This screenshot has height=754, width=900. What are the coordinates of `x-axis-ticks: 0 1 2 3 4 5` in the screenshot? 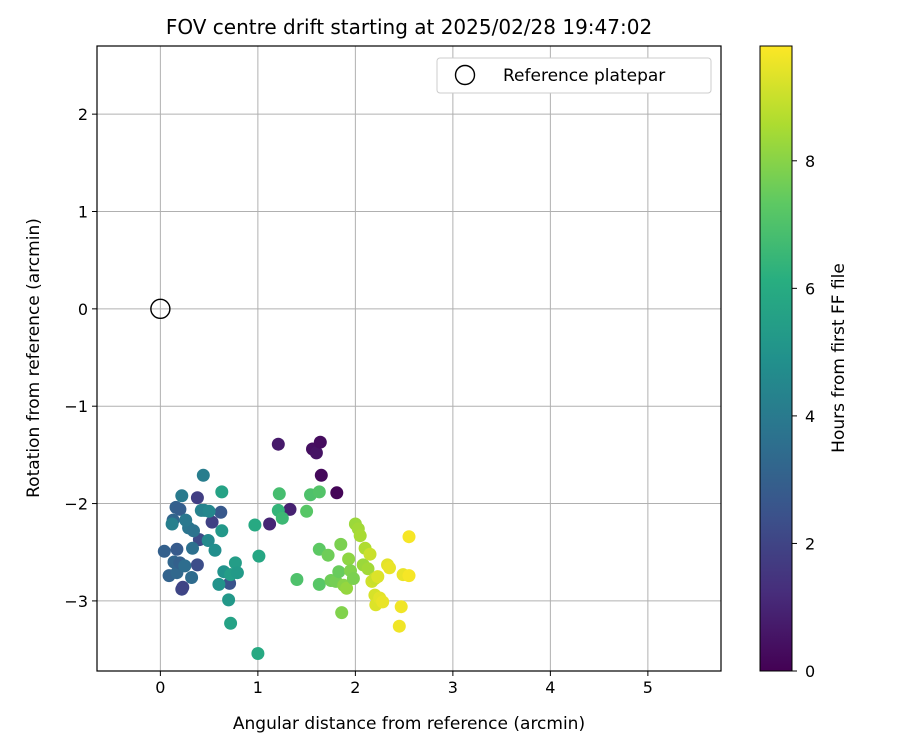 It's located at (404, 684).